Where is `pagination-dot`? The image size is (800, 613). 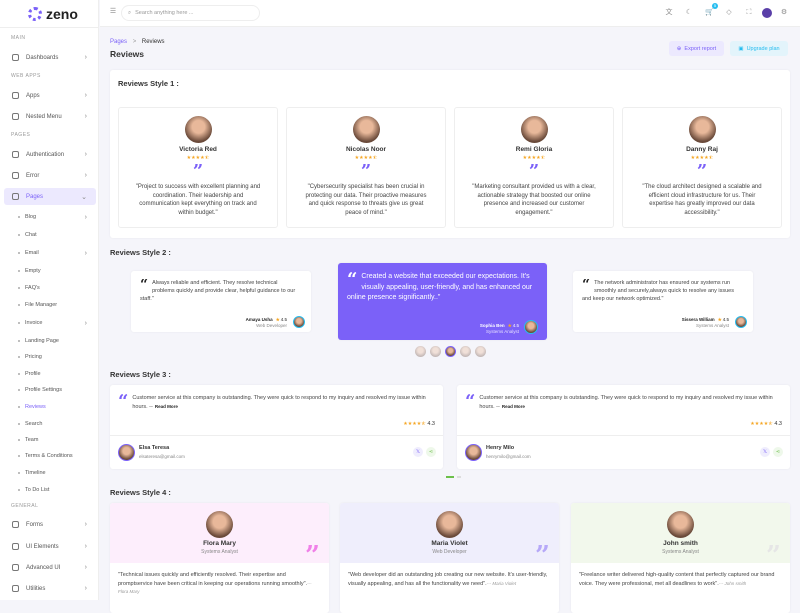
pagination-dot is located at coordinates (459, 477).